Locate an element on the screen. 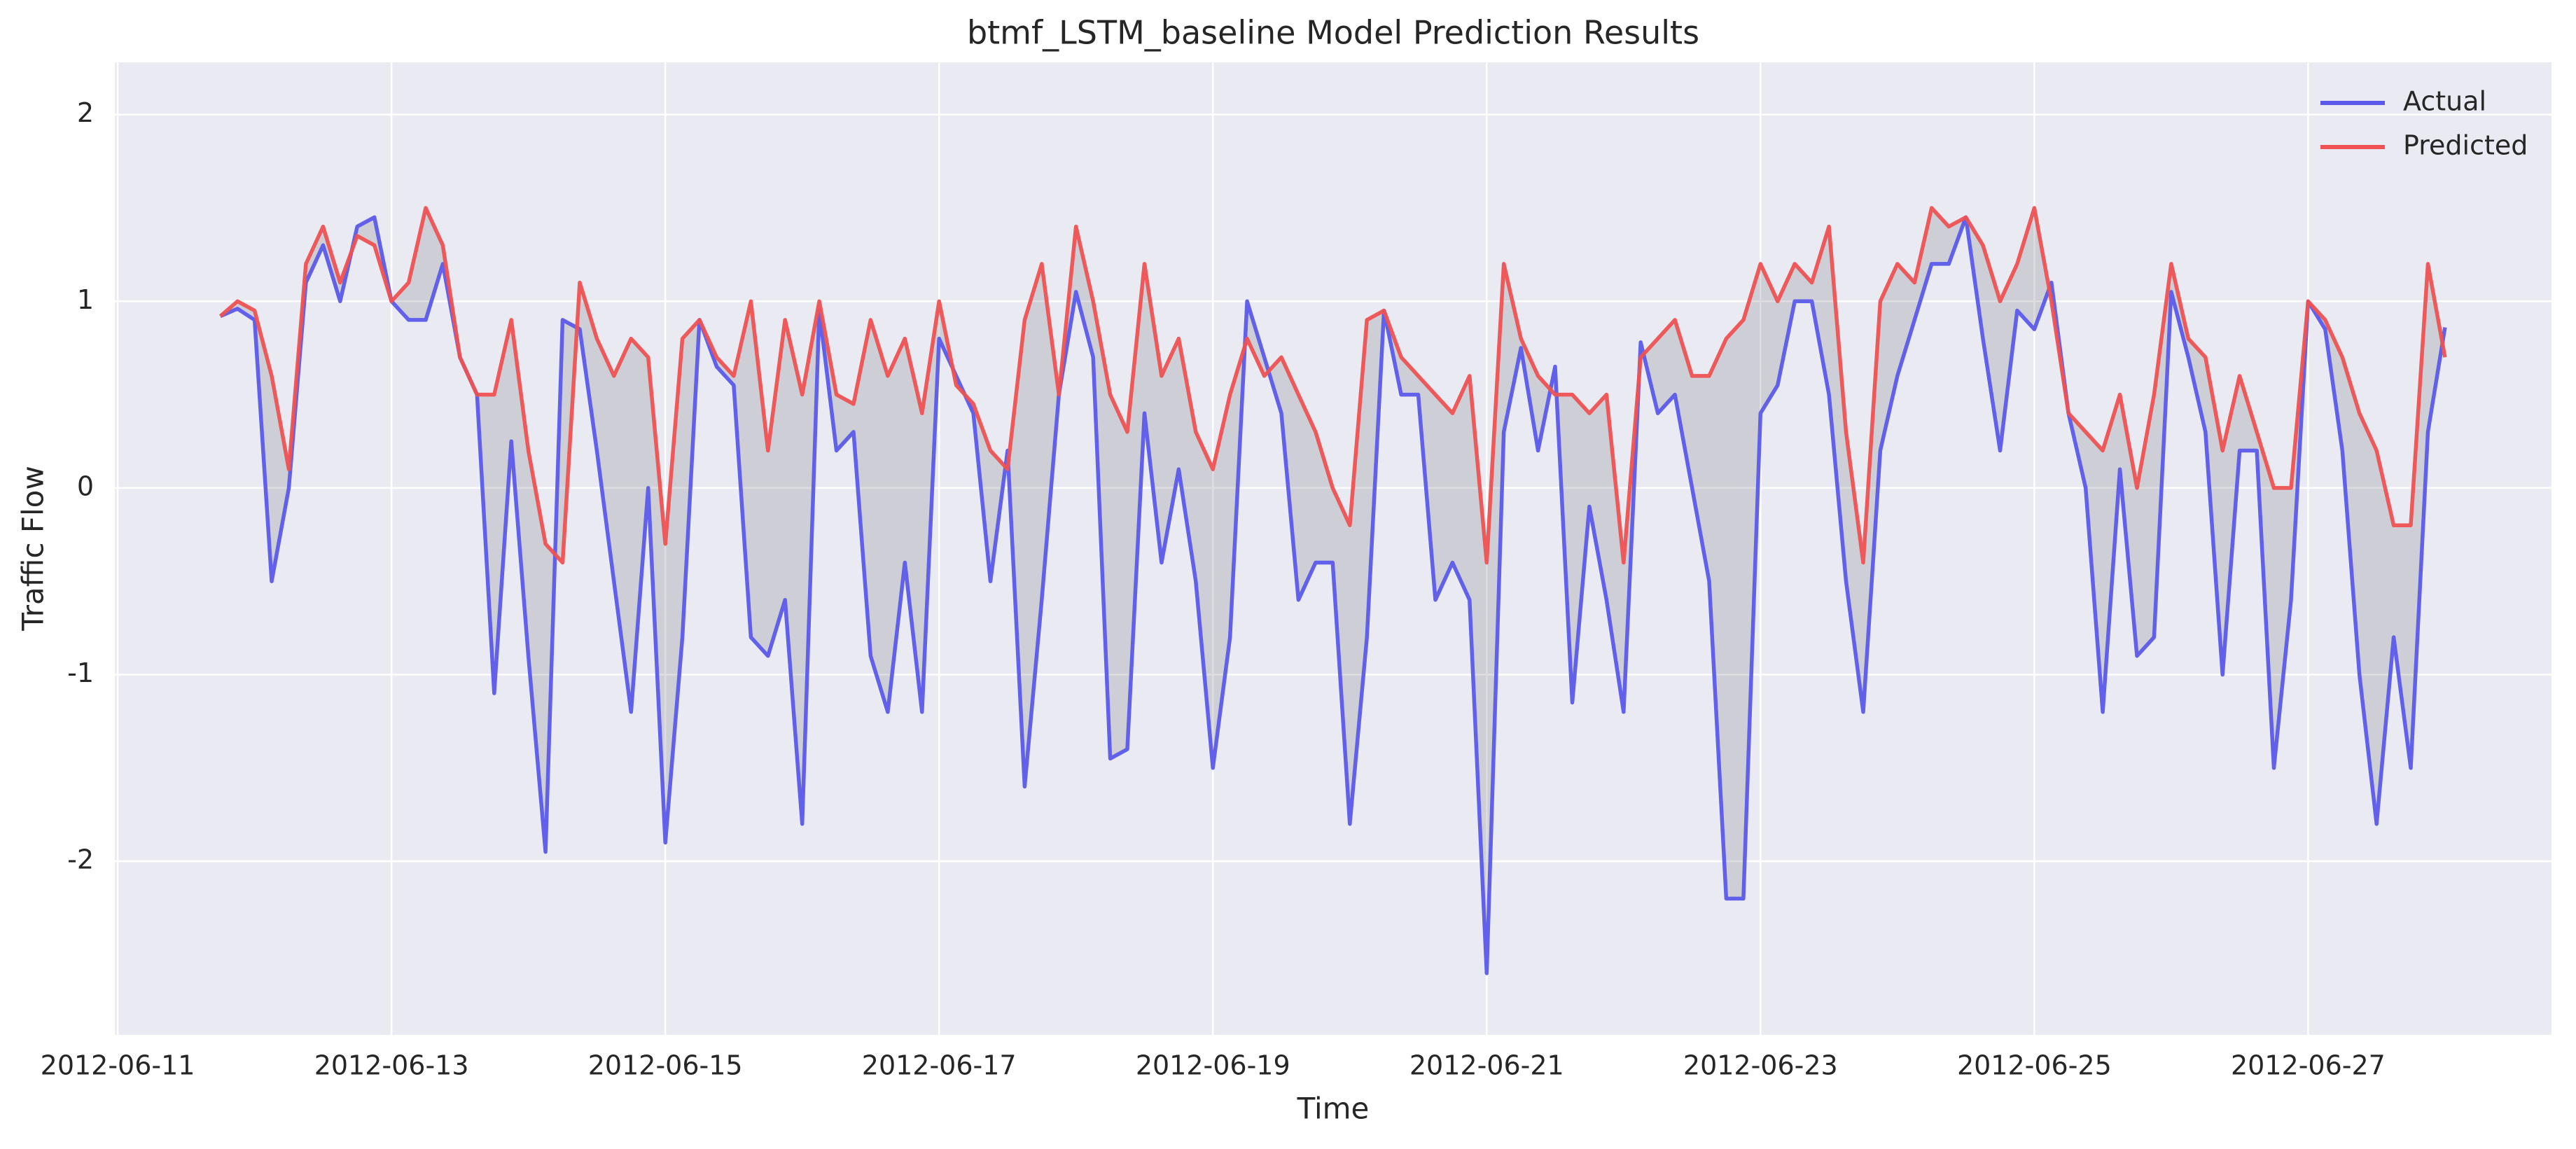 This screenshot has height=1149, width=2576. y-tick-label: 0 is located at coordinates (85, 486).